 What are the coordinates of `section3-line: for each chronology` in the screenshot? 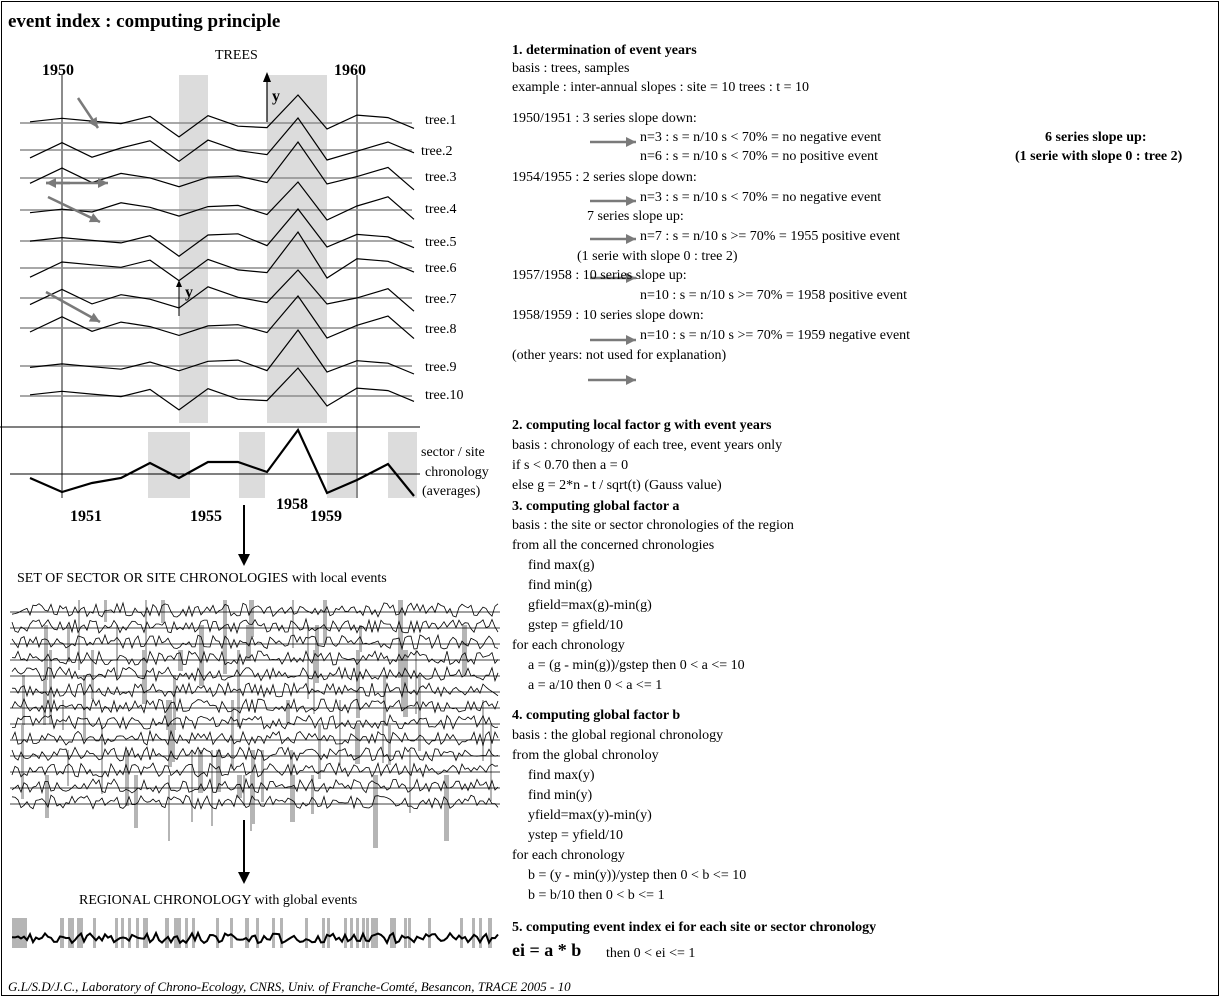 It's located at (568, 645).